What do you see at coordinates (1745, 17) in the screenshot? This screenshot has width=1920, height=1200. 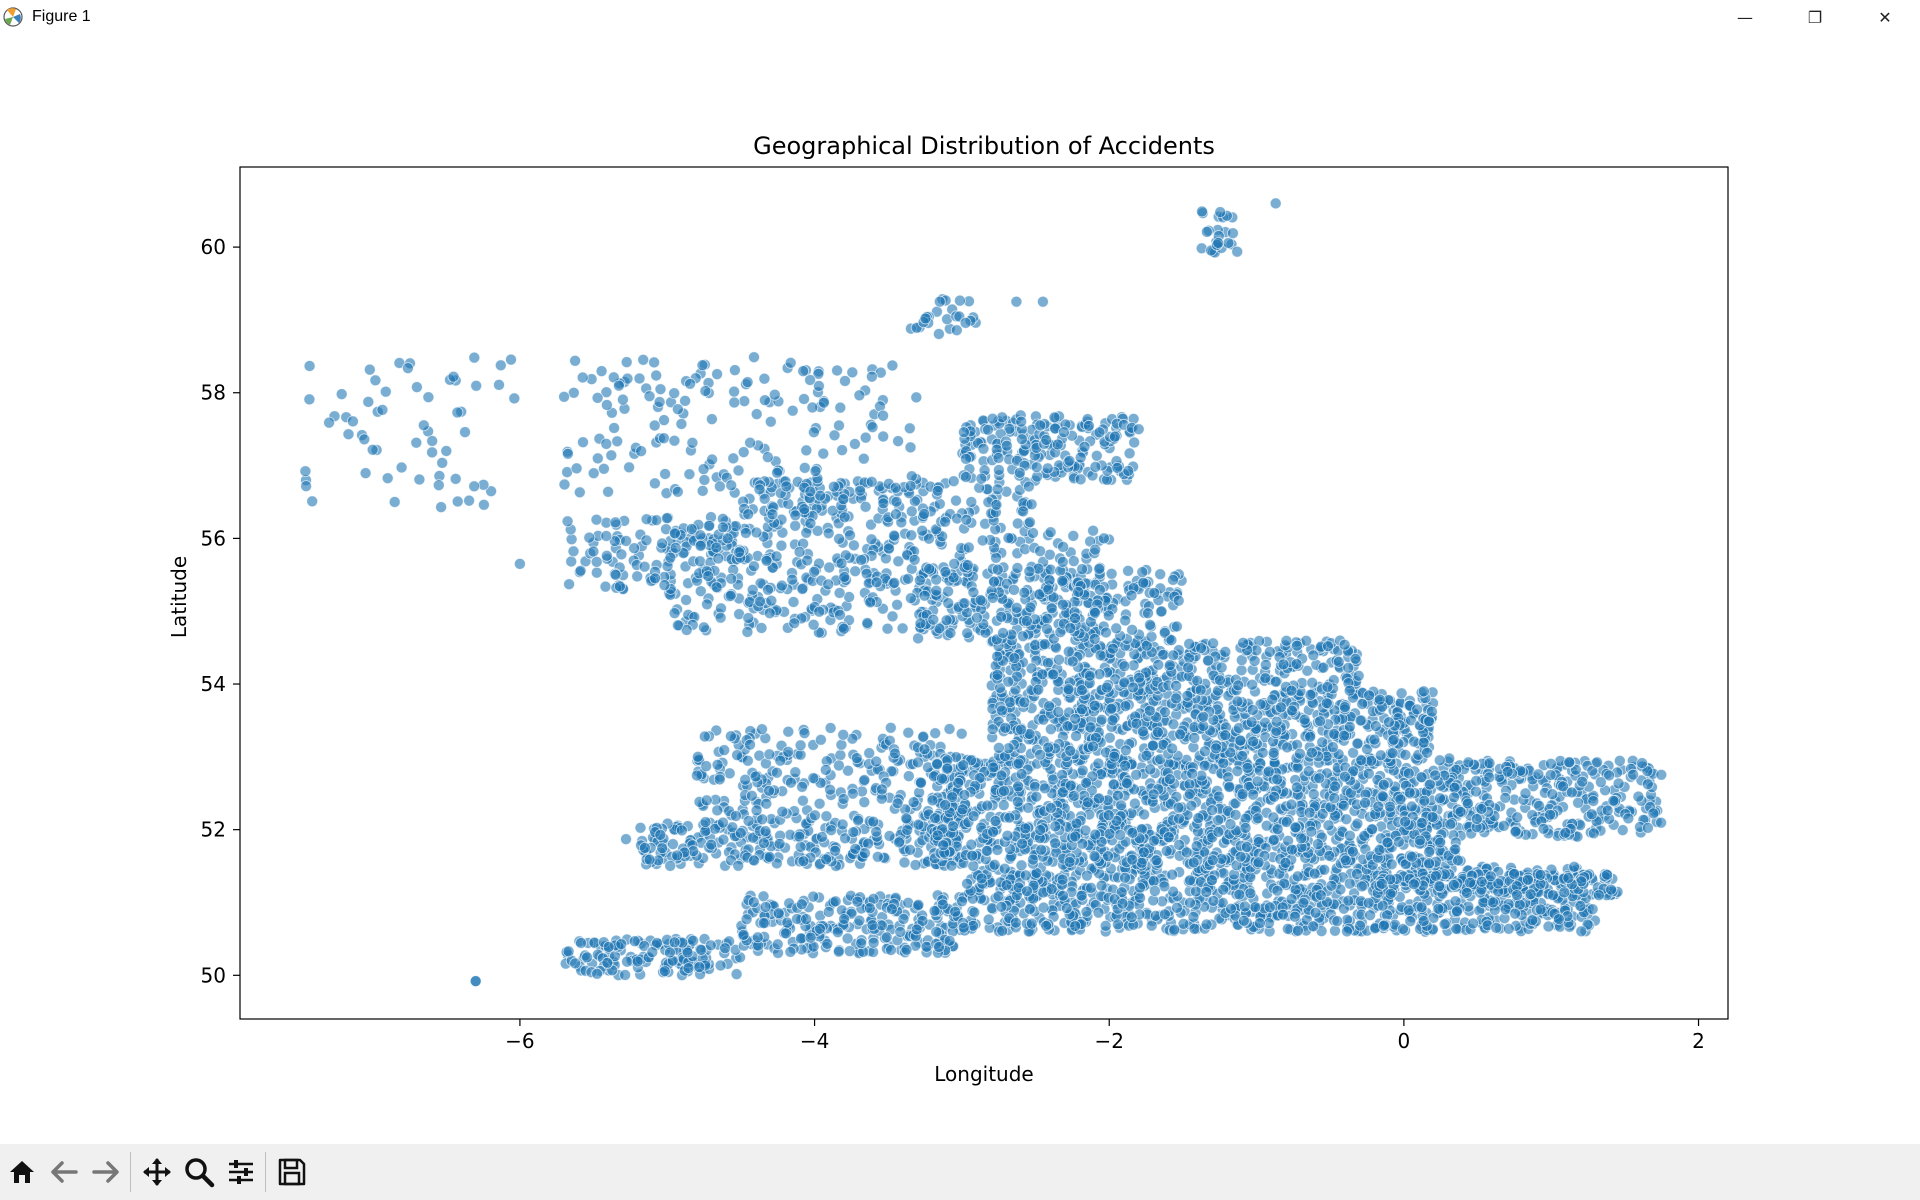 I see `minimize-button: —` at bounding box center [1745, 17].